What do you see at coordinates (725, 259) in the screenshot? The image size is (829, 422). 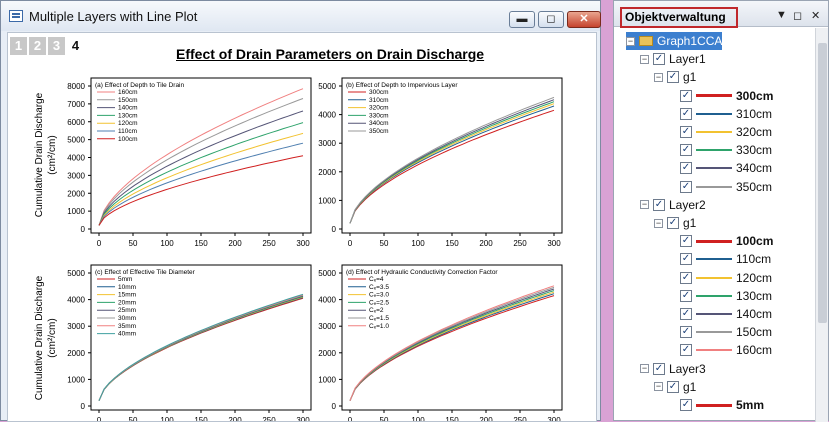 I see `tree-item-plot: ✓ 110cm` at bounding box center [725, 259].